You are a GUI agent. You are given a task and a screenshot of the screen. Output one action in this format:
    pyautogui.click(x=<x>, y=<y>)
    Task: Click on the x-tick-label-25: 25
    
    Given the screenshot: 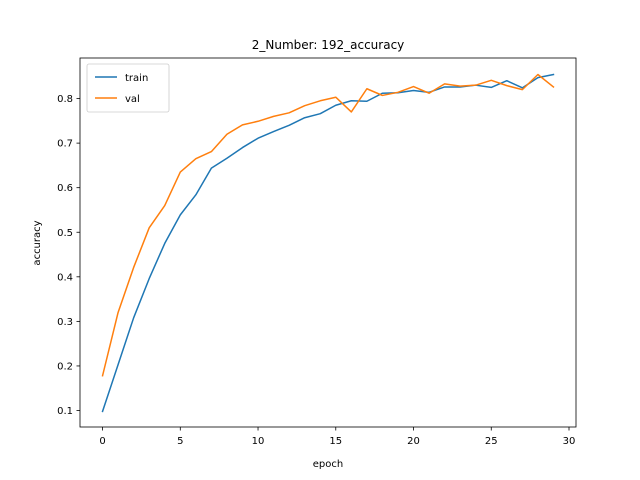 What is the action you would take?
    pyautogui.click(x=491, y=441)
    